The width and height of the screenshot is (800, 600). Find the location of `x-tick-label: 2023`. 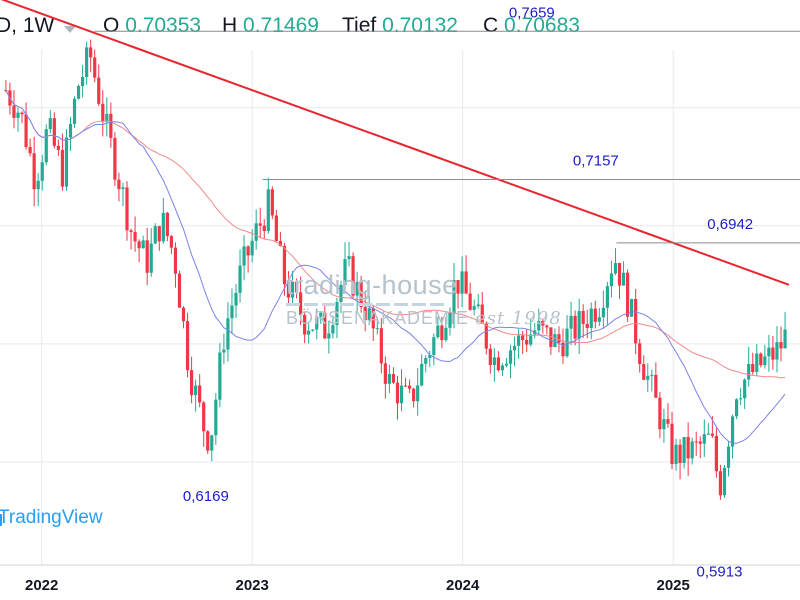

x-tick-label: 2023 is located at coordinates (251, 585).